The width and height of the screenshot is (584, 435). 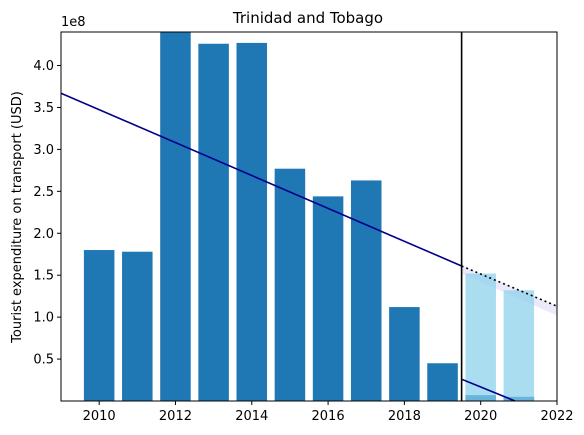 What do you see at coordinates (43, 360) in the screenshot?
I see `y-tick-label: 0.5` at bounding box center [43, 360].